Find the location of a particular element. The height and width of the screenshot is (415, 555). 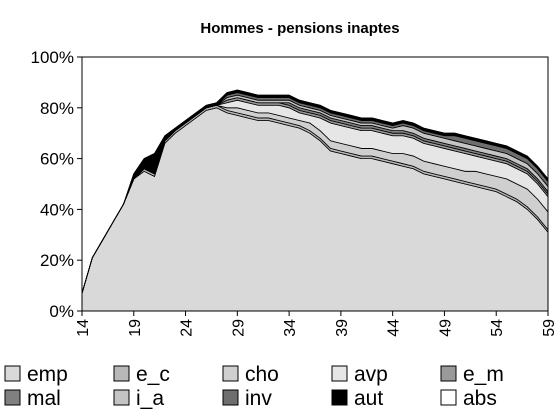

legend-label: cho is located at coordinates (262, 374).